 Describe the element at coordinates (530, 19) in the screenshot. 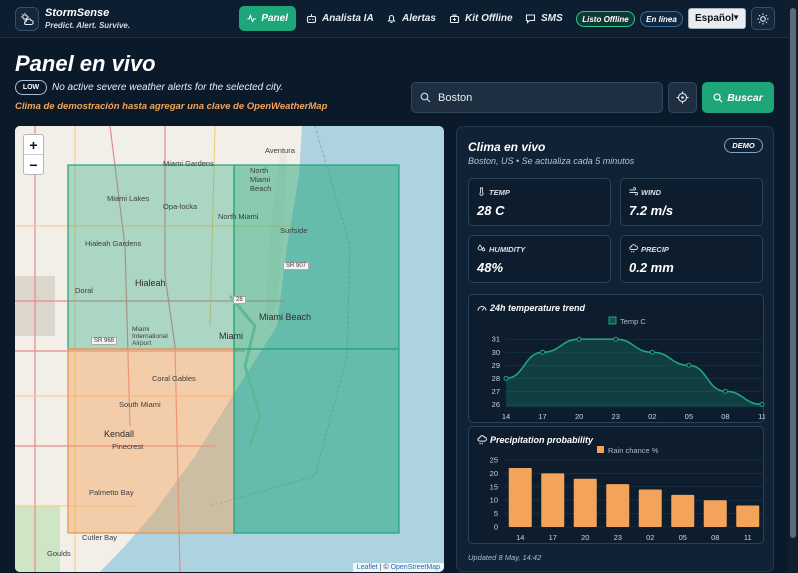

I see `message-icon` at that location.